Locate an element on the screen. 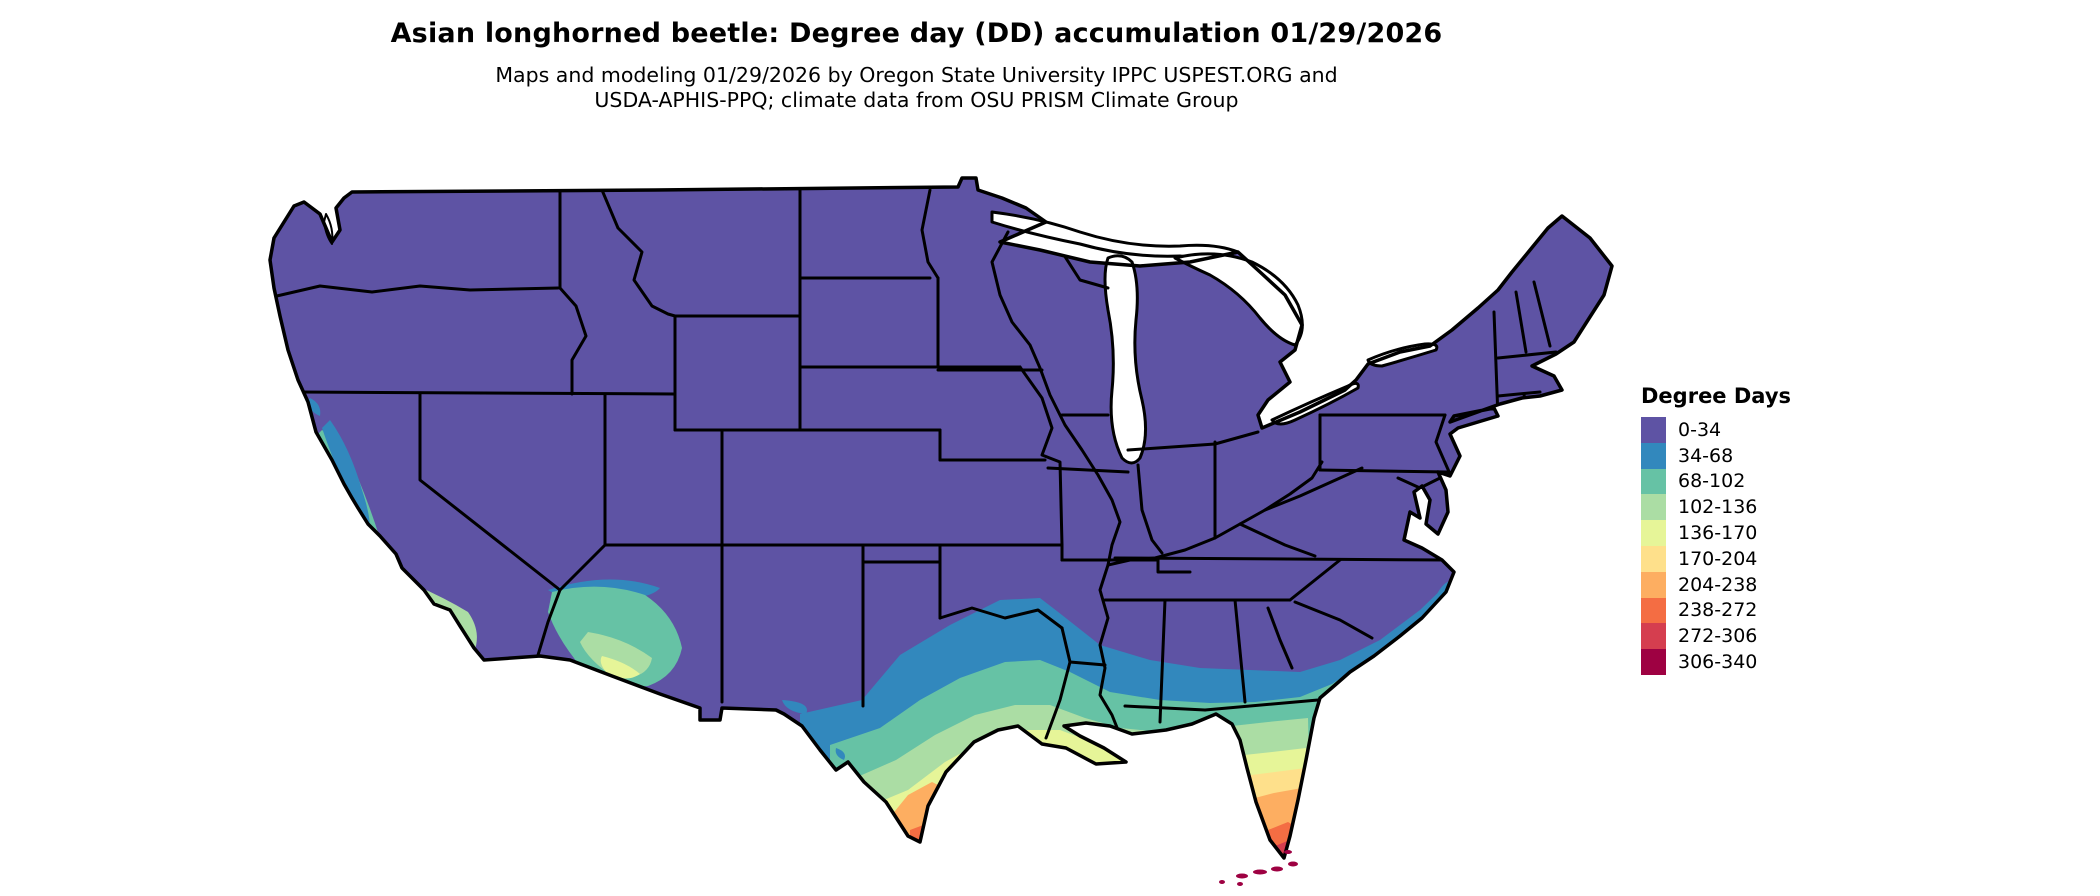 This screenshot has height=896, width=2100. legend-label: 136-170 is located at coordinates (1718, 533).